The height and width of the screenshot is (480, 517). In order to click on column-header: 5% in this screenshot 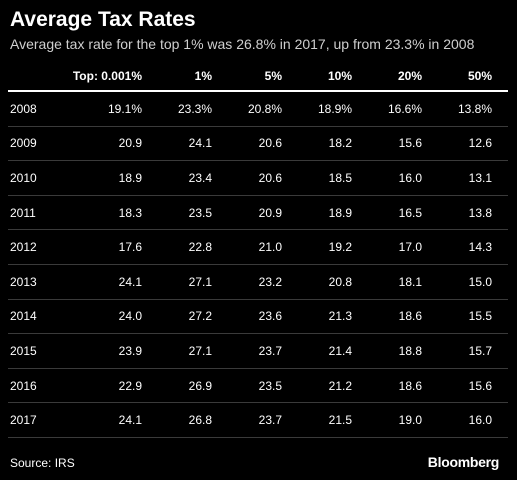, I will do `click(263, 78)`.